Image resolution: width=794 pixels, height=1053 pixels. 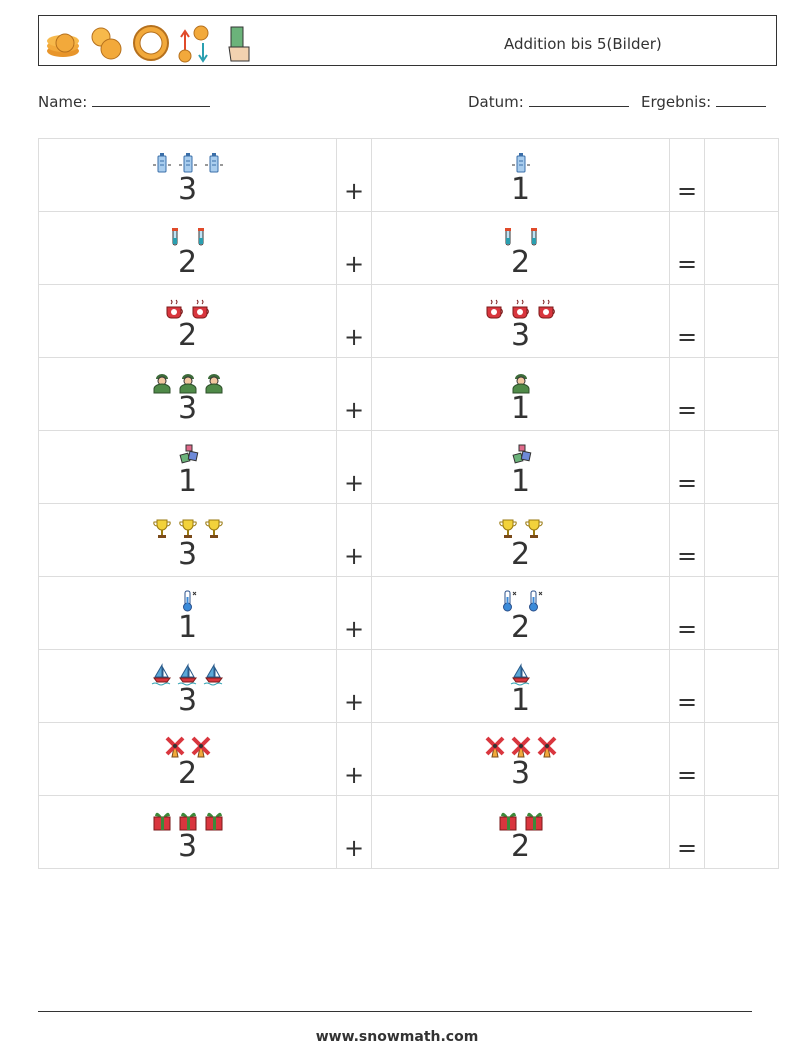 What do you see at coordinates (520, 262) in the screenshot?
I see `addend-b-number: 2` at bounding box center [520, 262].